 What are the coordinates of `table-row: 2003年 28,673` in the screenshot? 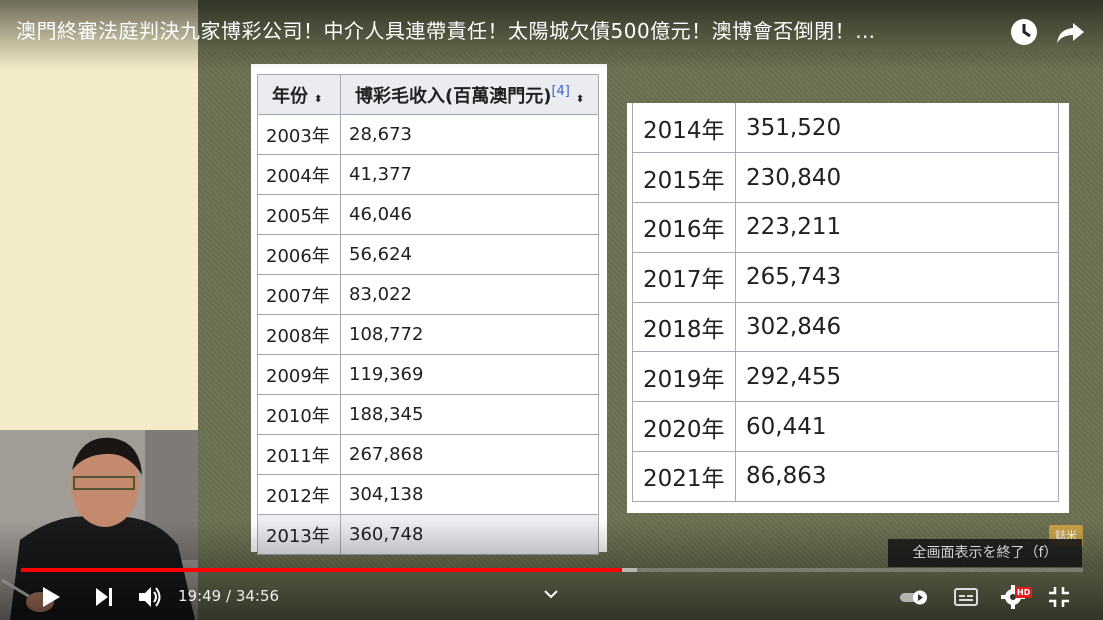 It's located at (428, 134).